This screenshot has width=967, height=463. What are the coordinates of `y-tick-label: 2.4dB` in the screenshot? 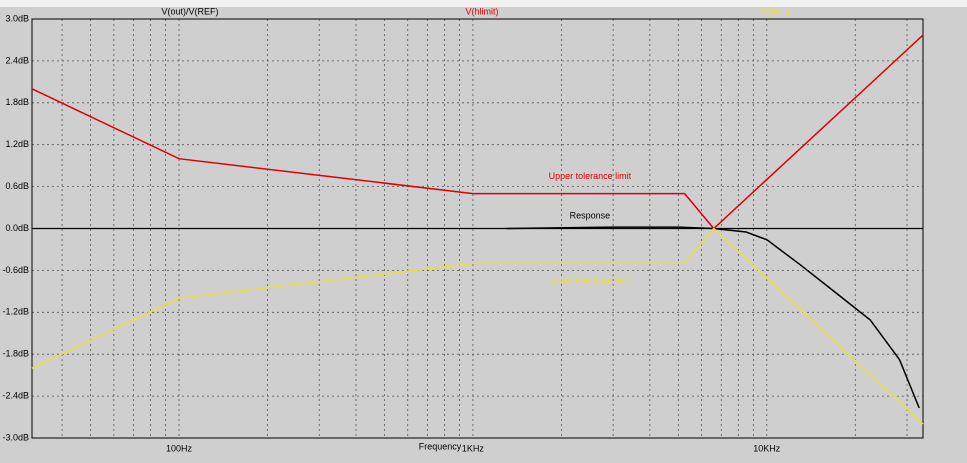 It's located at (17, 60).